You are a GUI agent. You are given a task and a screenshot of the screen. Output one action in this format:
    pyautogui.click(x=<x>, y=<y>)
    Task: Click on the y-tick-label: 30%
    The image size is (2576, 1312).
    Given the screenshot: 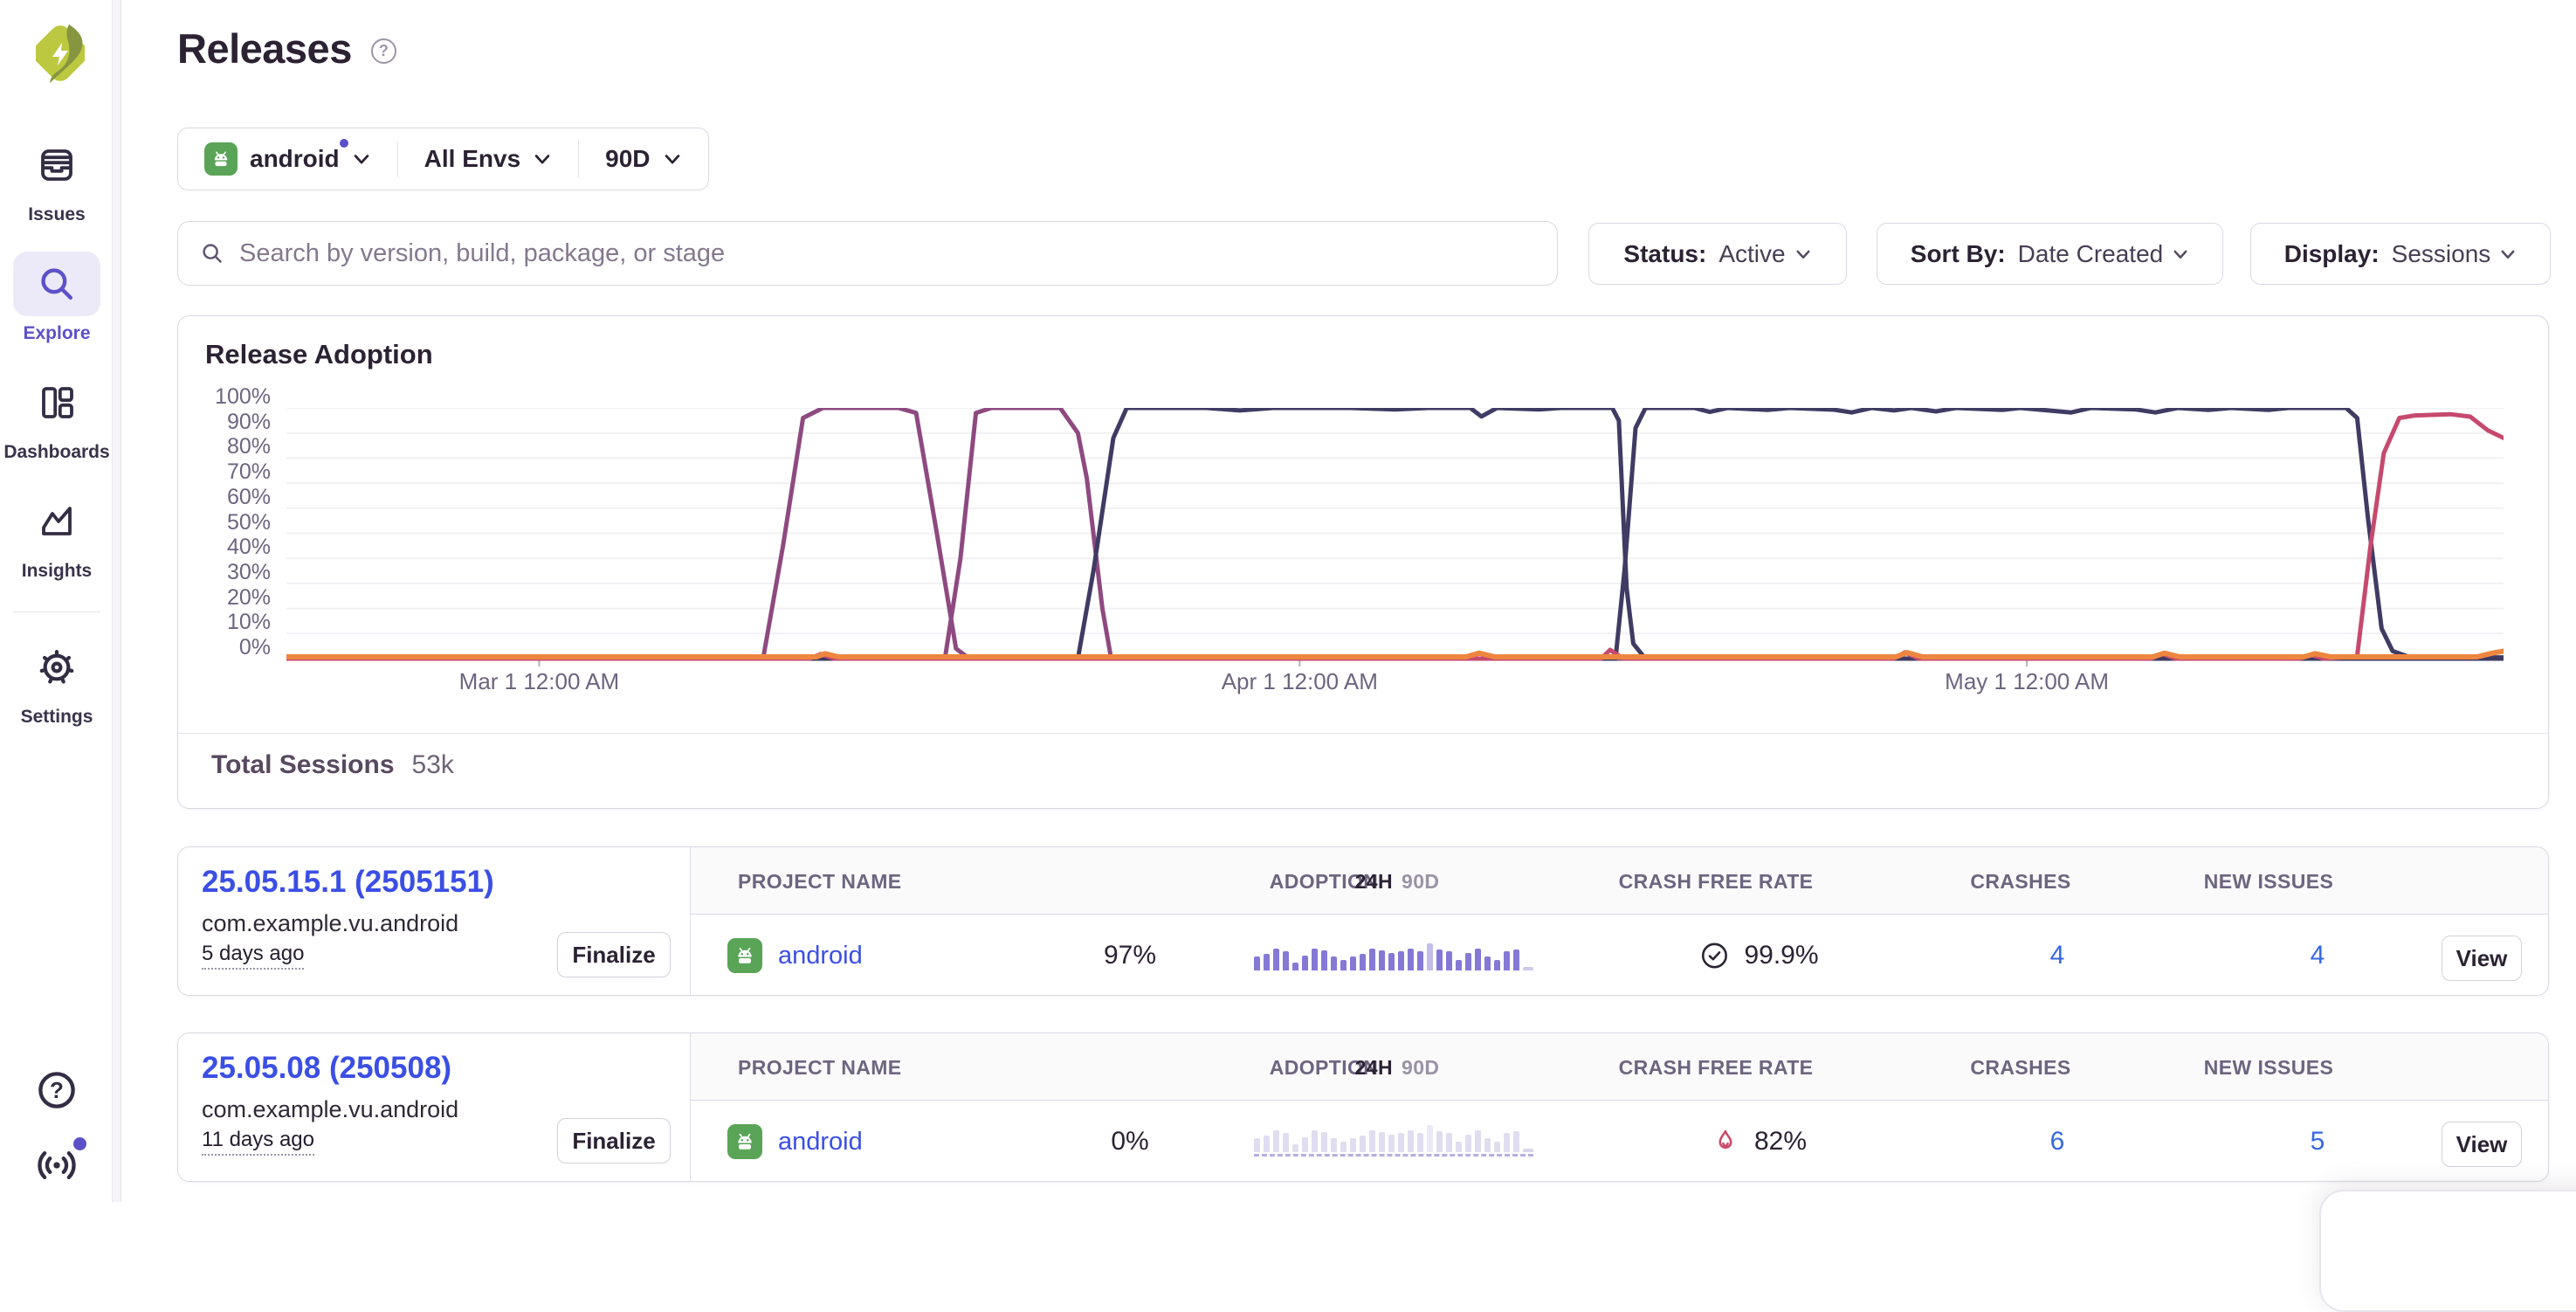 What is the action you would take?
    pyautogui.click(x=224, y=572)
    